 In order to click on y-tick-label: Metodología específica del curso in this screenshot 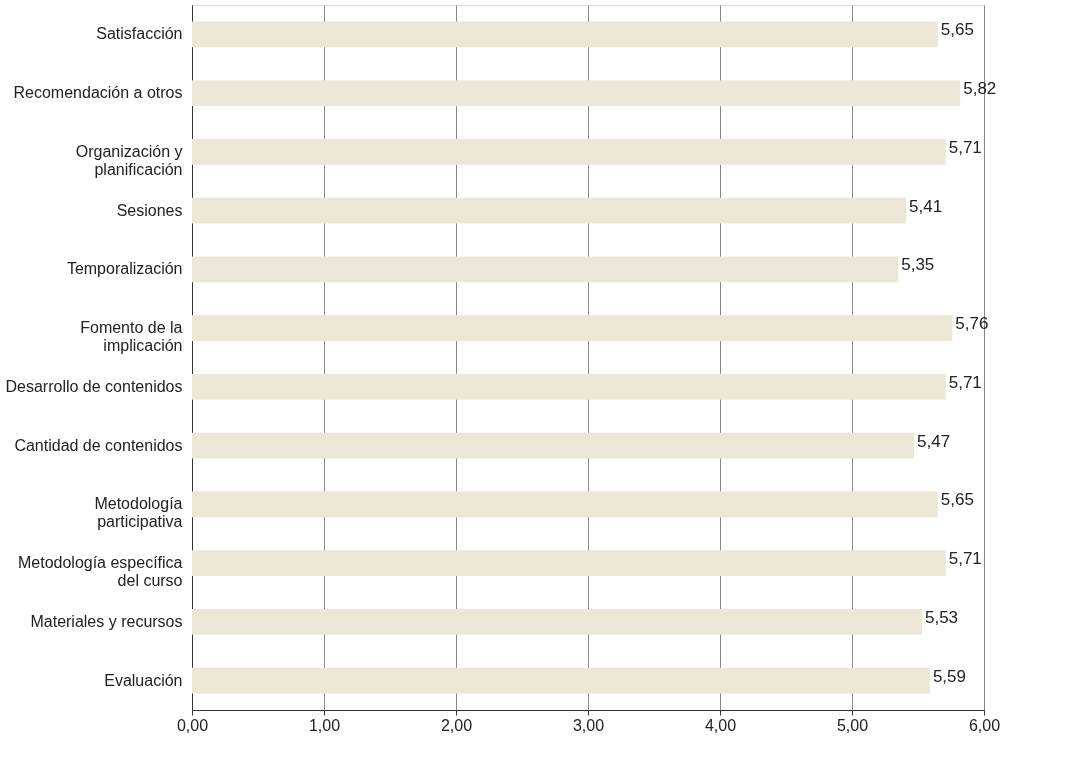, I will do `click(100, 572)`.